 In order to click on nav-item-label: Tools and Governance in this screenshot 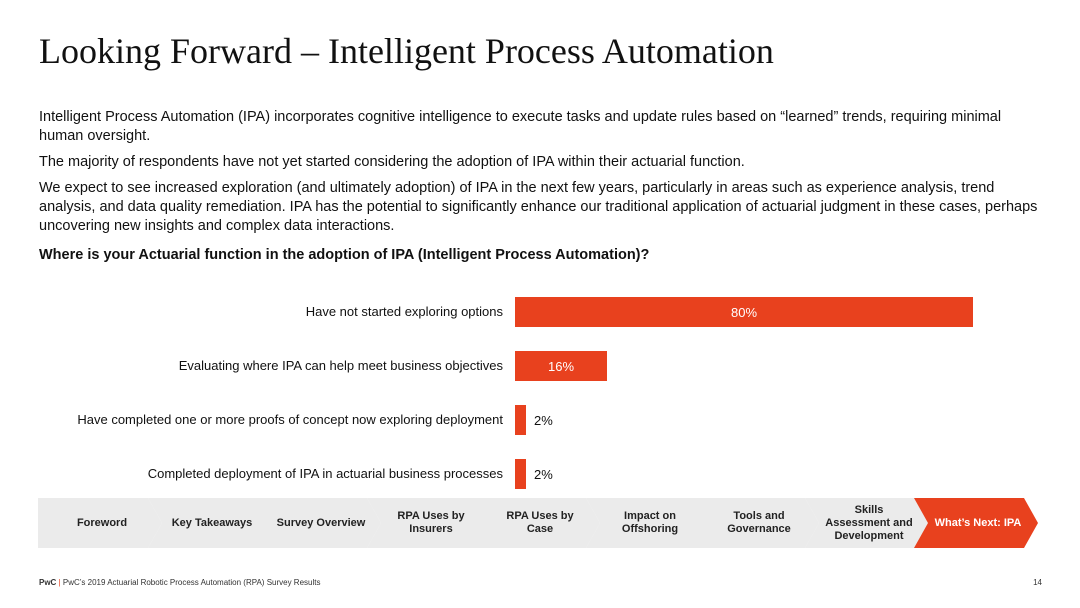, I will do `click(759, 522)`.